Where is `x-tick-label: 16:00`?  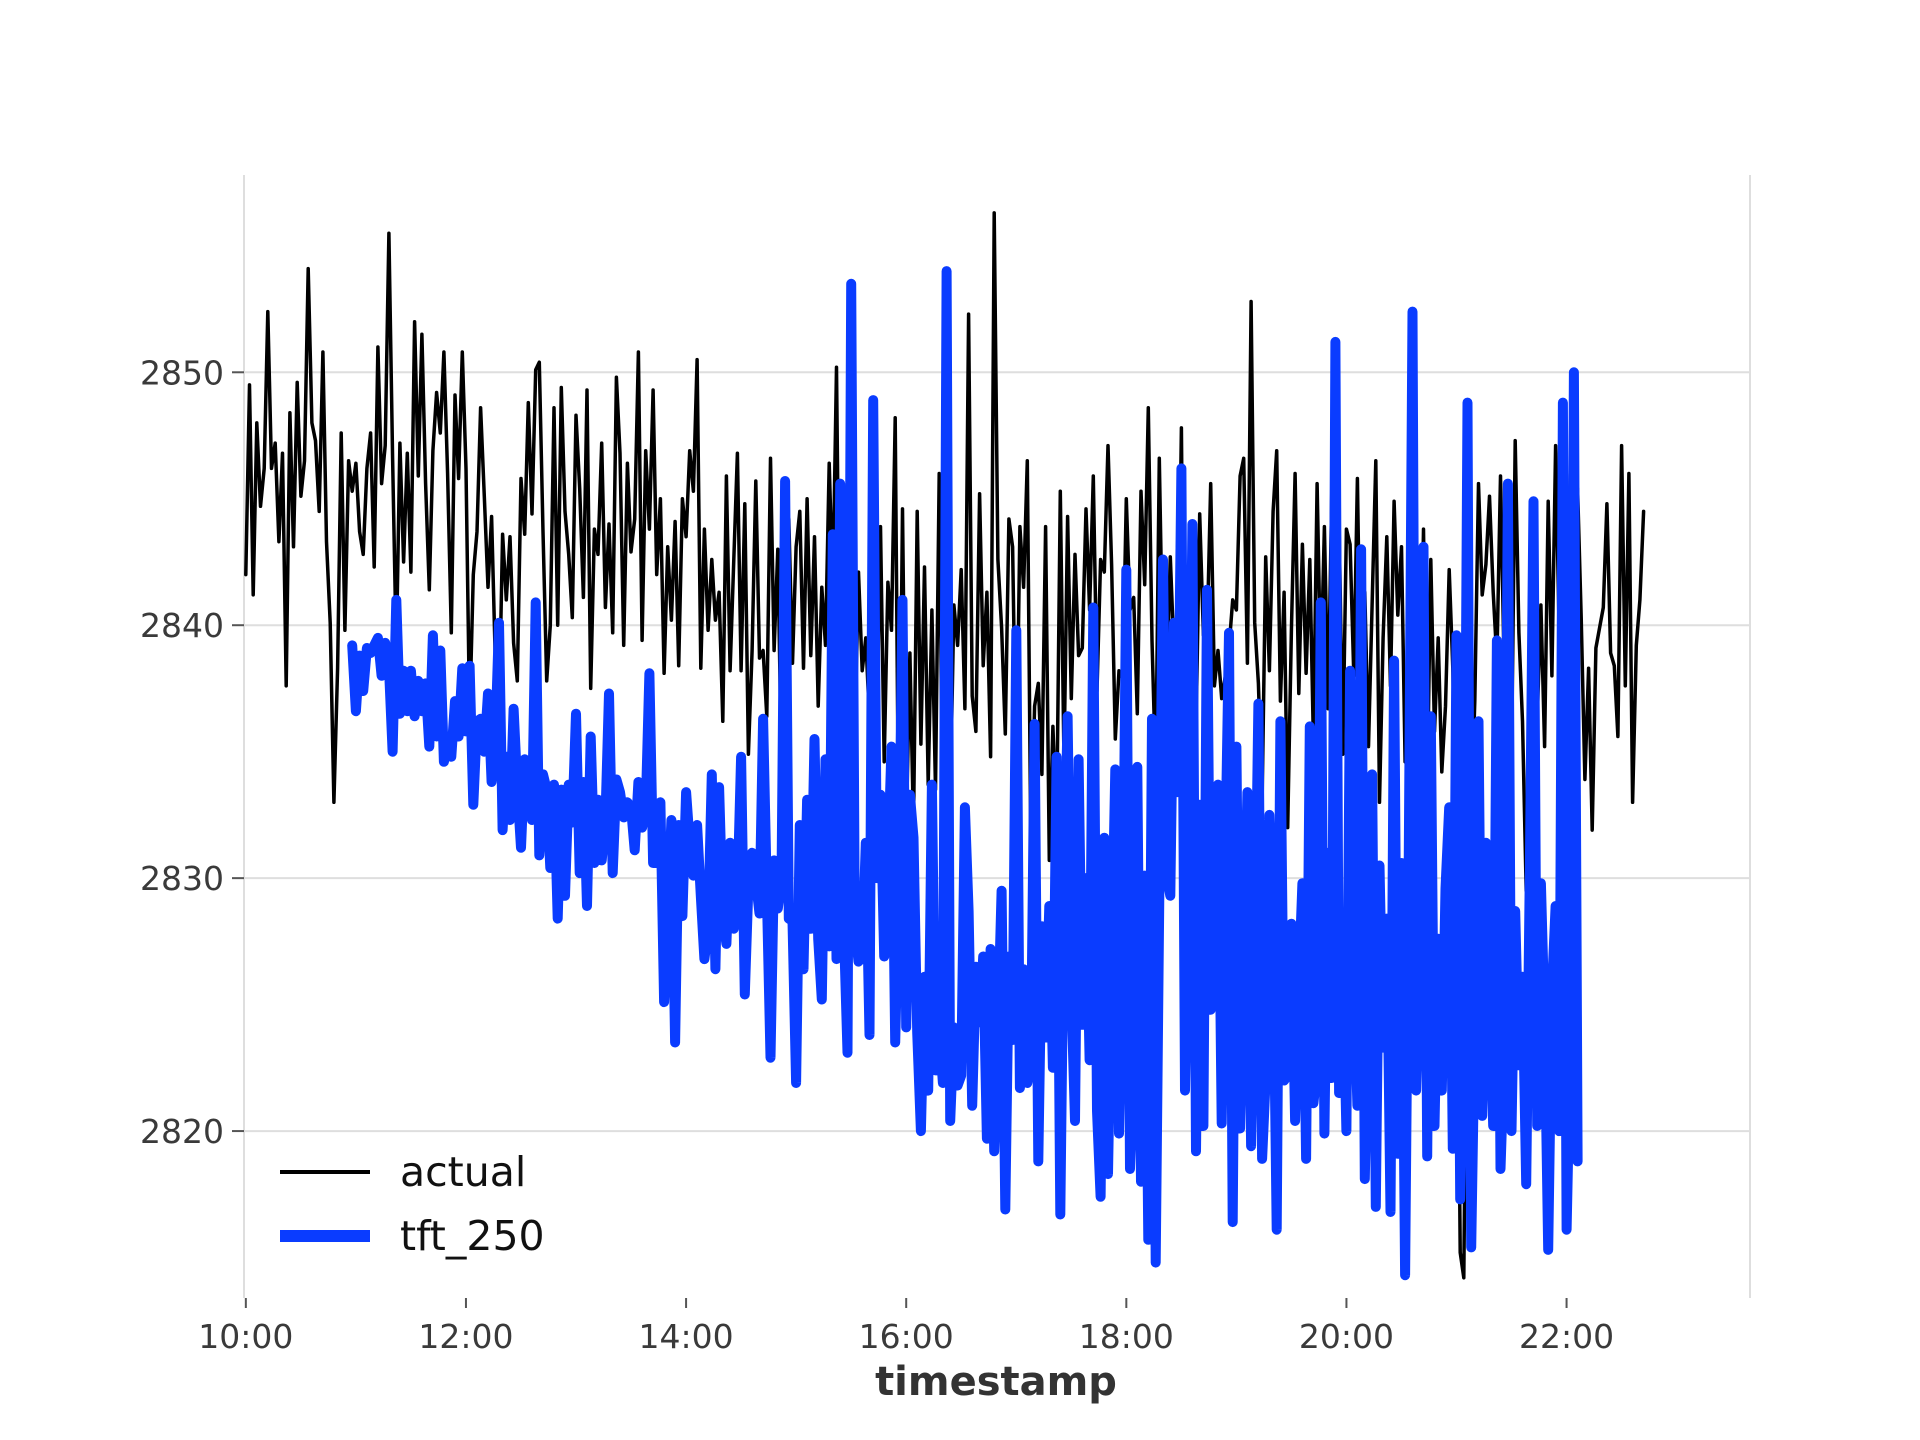 x-tick-label: 16:00 is located at coordinates (906, 1336).